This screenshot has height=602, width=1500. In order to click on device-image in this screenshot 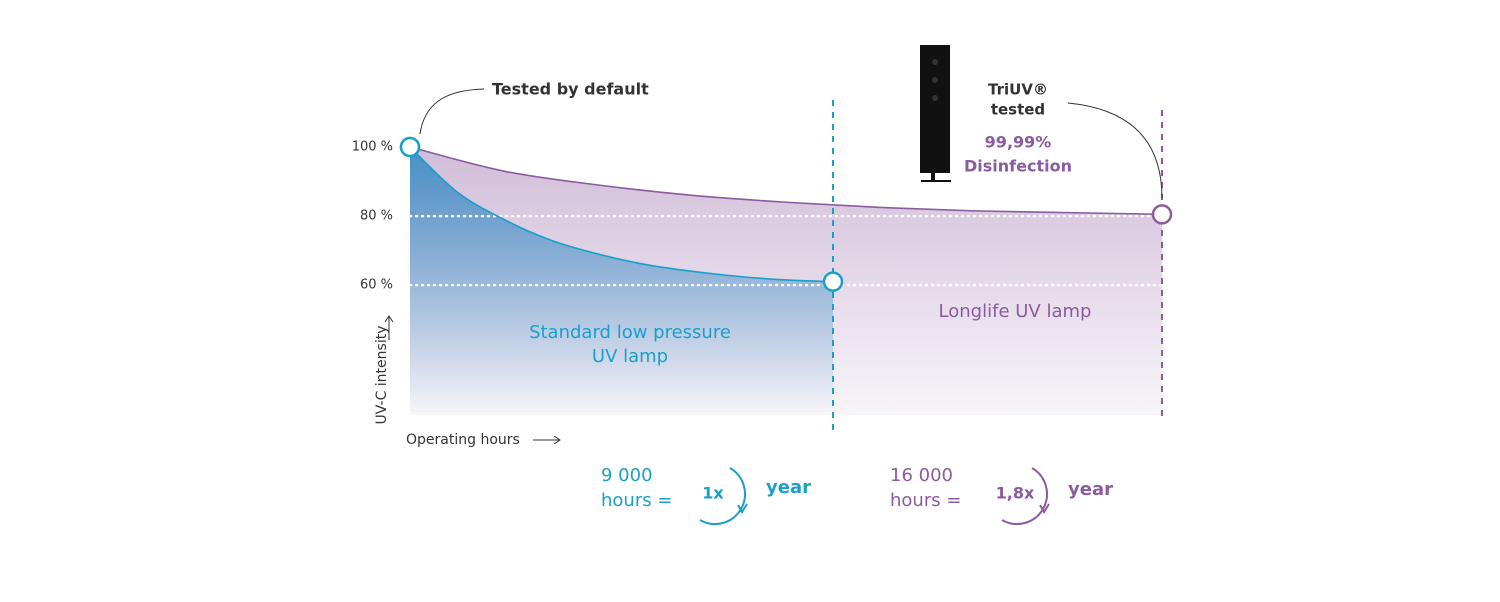, I will do `click(935, 113)`.